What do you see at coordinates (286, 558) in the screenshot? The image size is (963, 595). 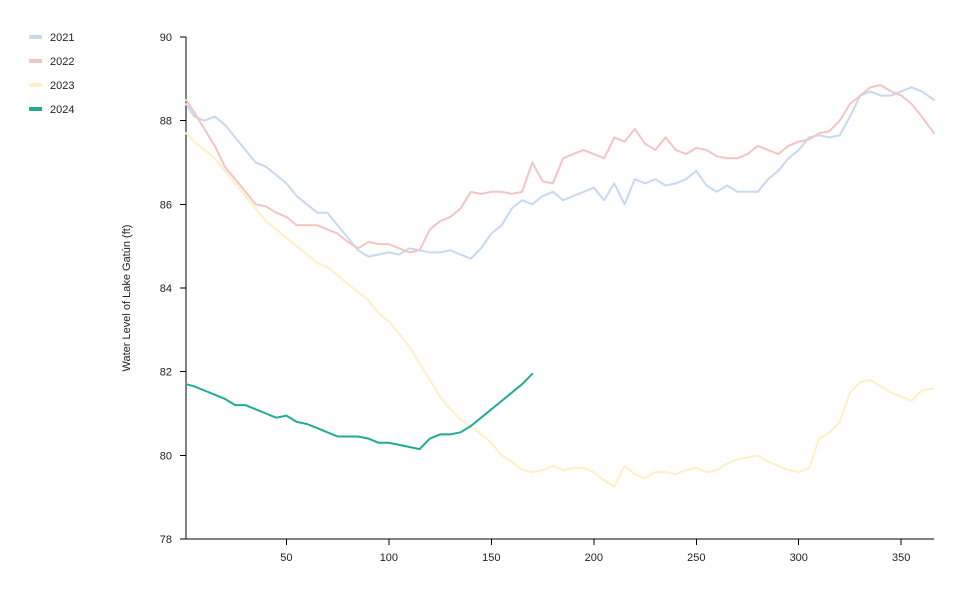 I see `x-tick-label: 50` at bounding box center [286, 558].